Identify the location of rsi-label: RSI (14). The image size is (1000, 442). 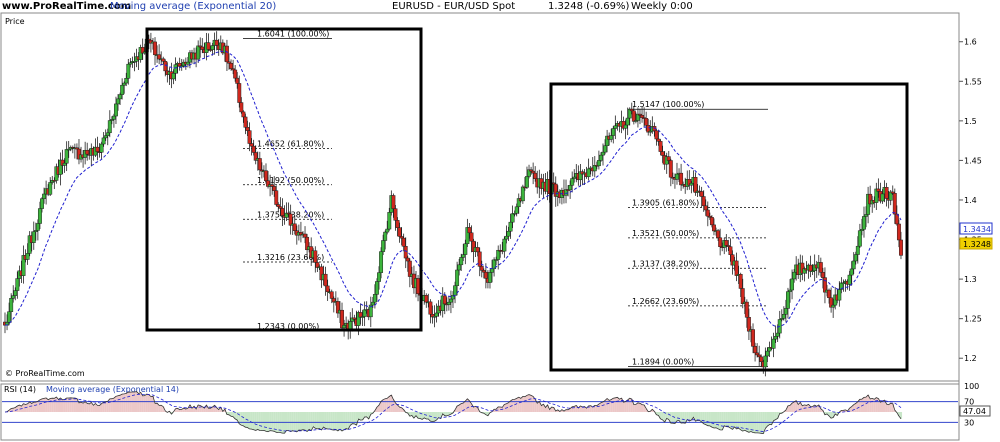
(20, 389).